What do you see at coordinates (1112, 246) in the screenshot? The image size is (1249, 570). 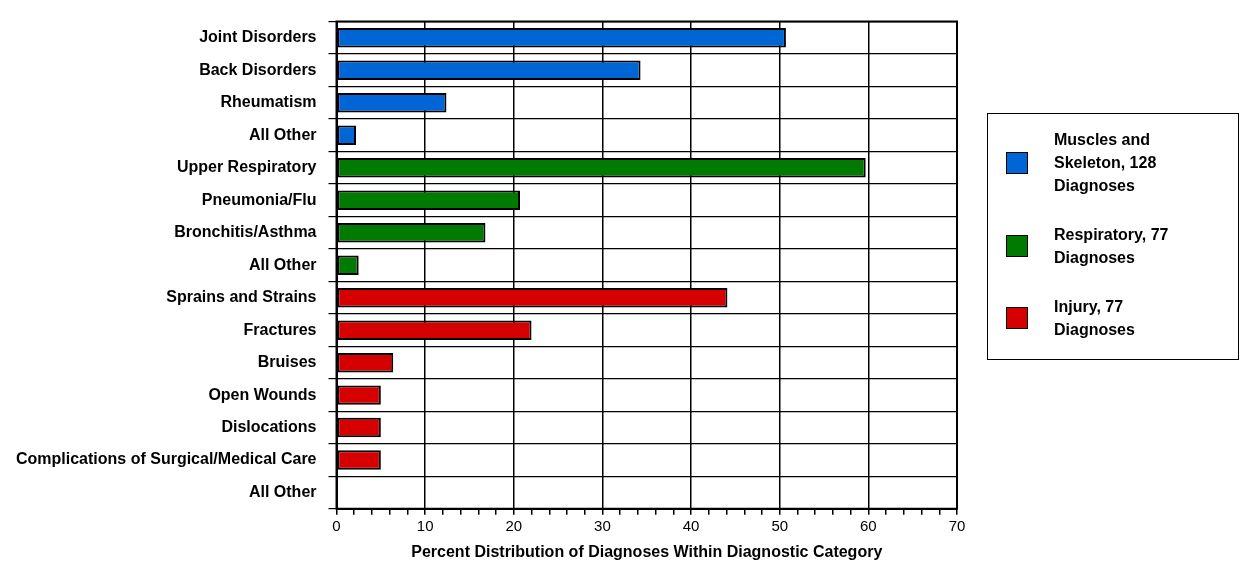 I see `legend-label: Respiratory, 77 Diagnoses` at bounding box center [1112, 246].